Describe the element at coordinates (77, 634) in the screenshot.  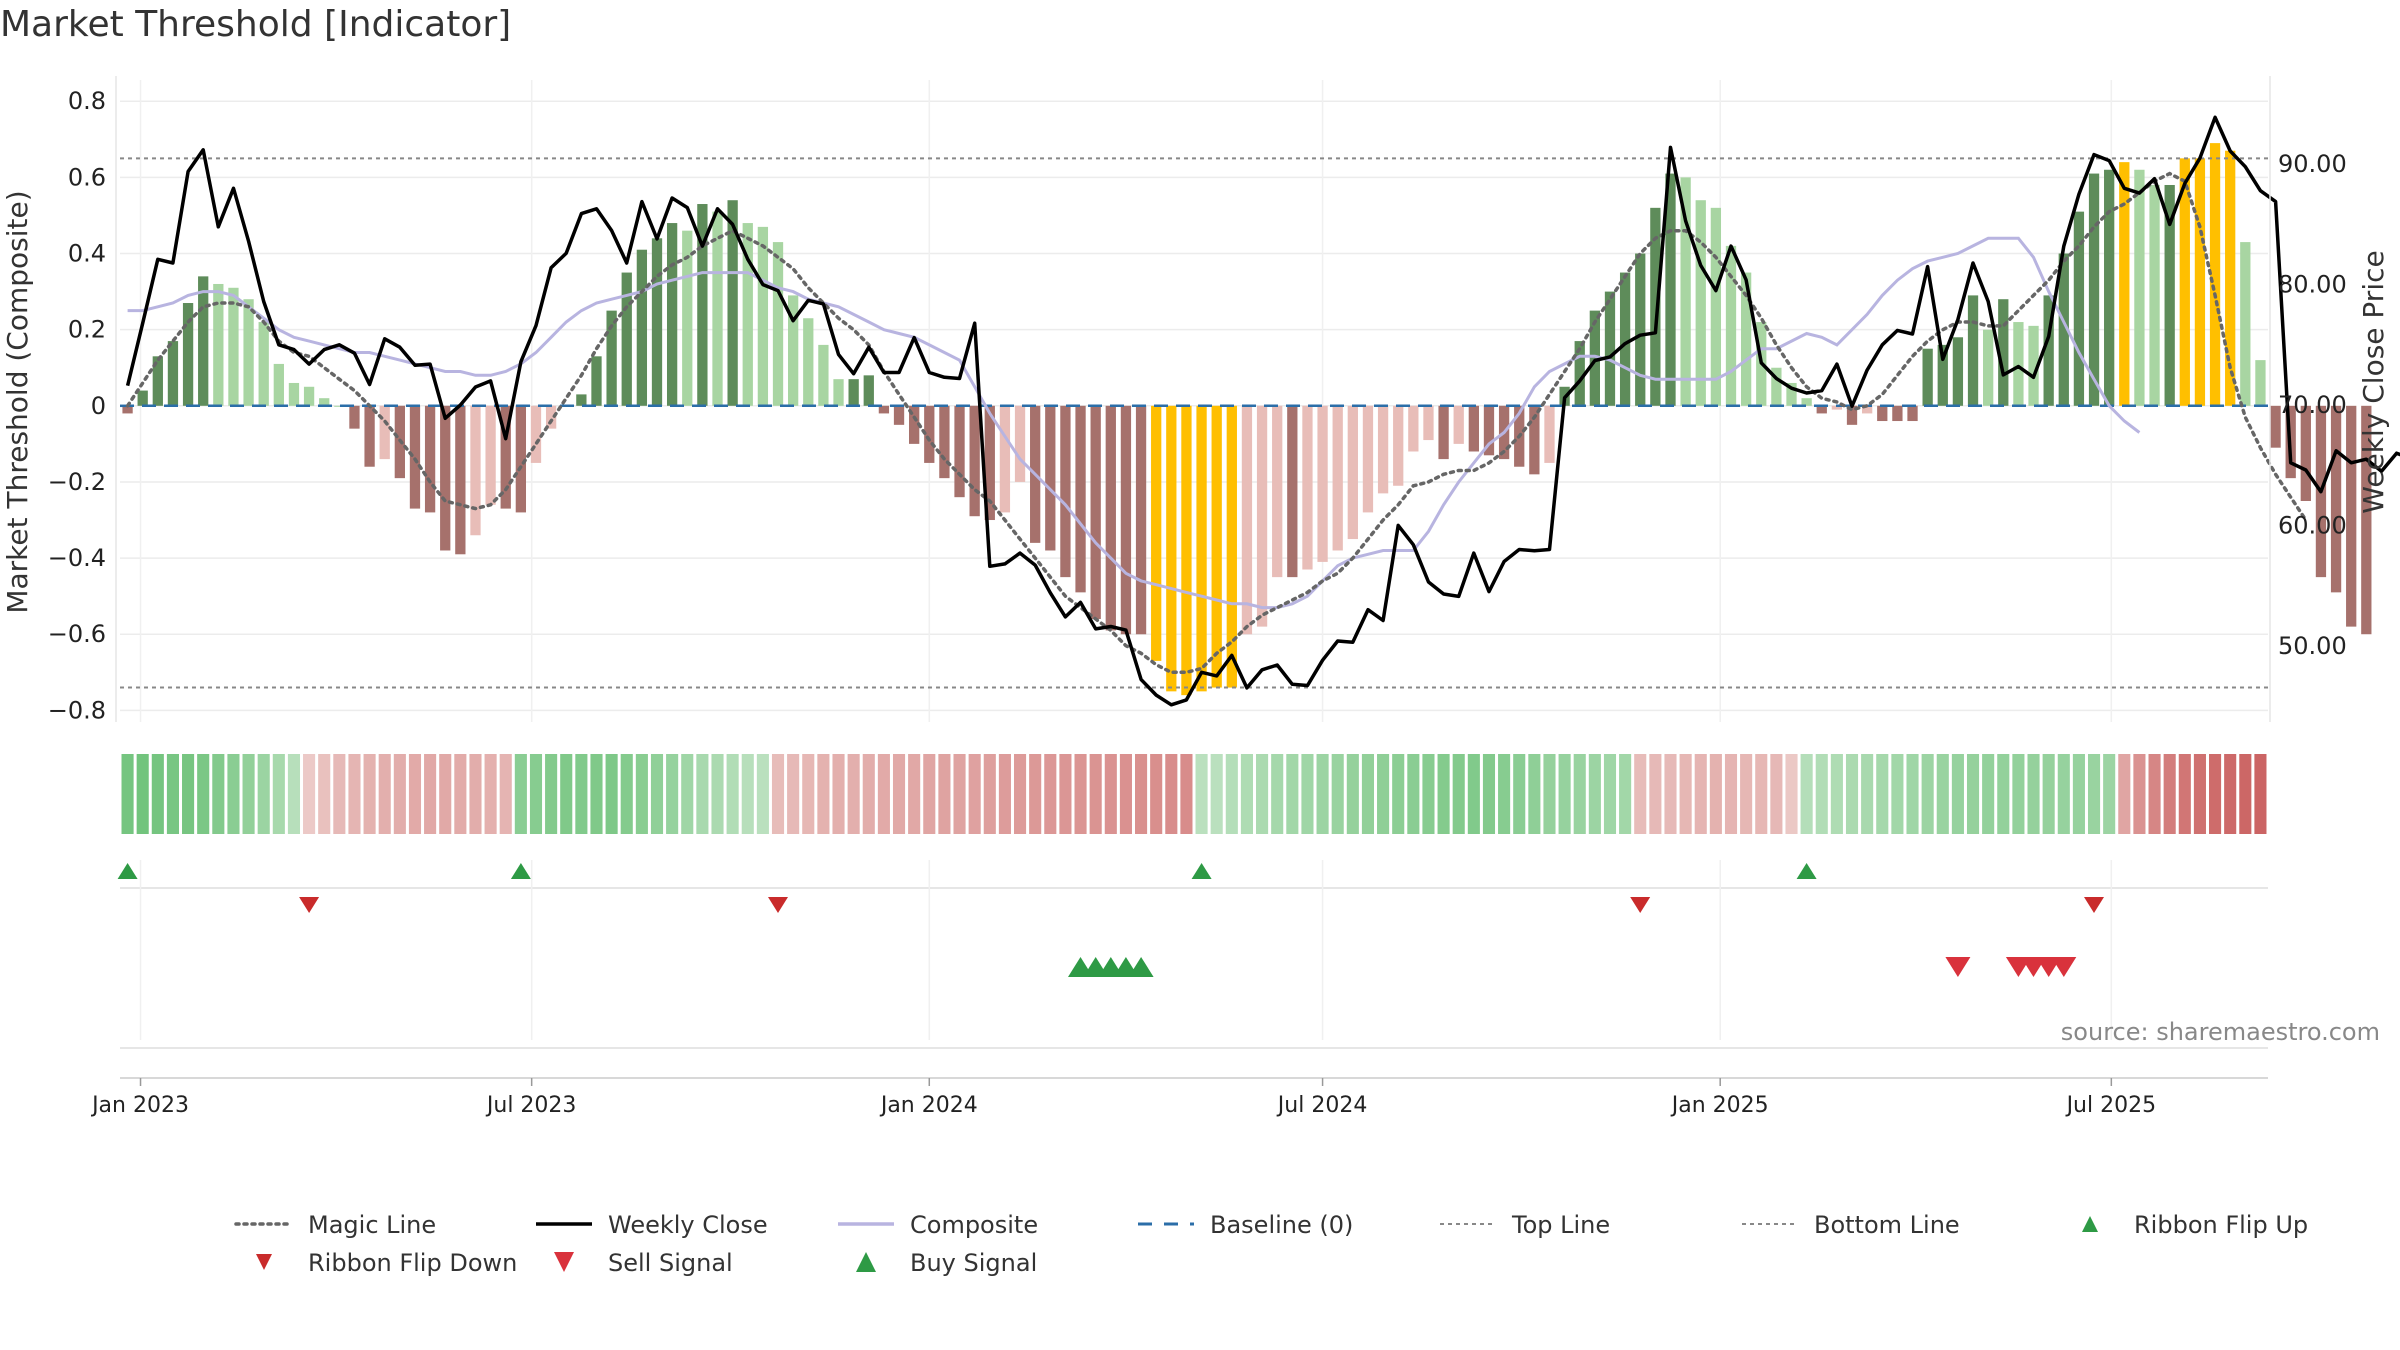
I see `left-tick-label: −0.6` at that location.